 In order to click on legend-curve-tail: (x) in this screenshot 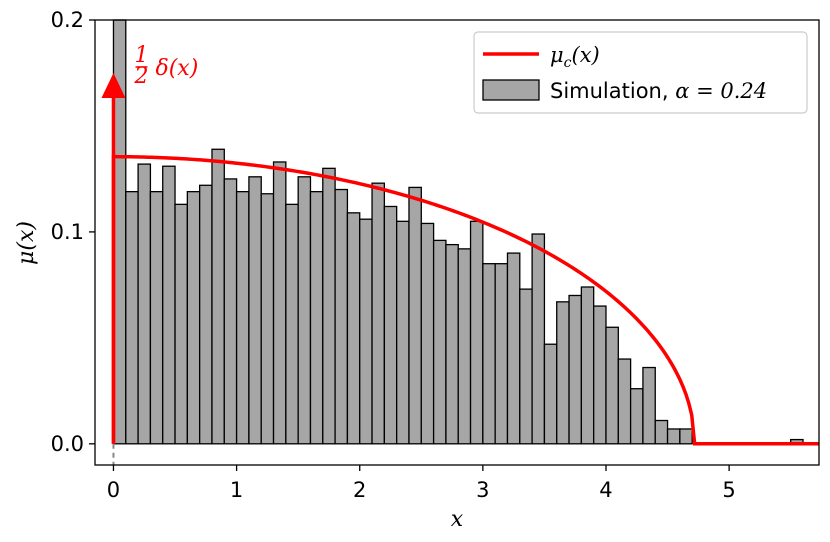, I will do `click(586, 55)`.